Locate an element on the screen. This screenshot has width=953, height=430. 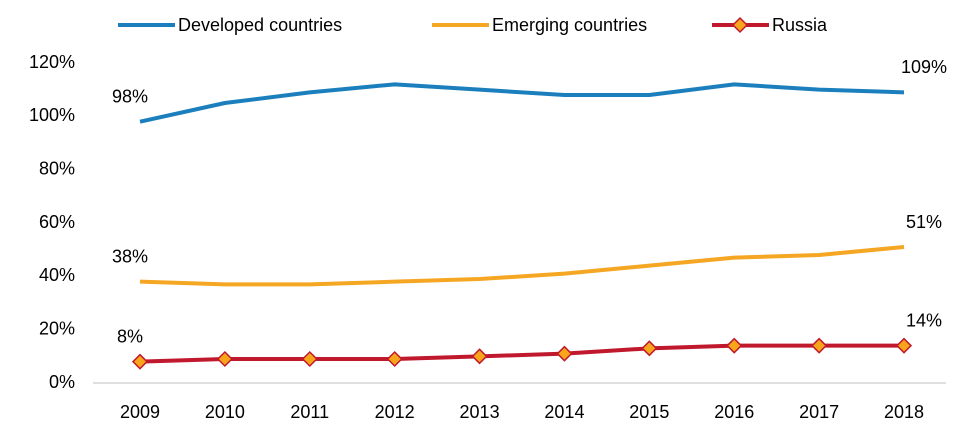
data-label: 109% is located at coordinates (924, 67).